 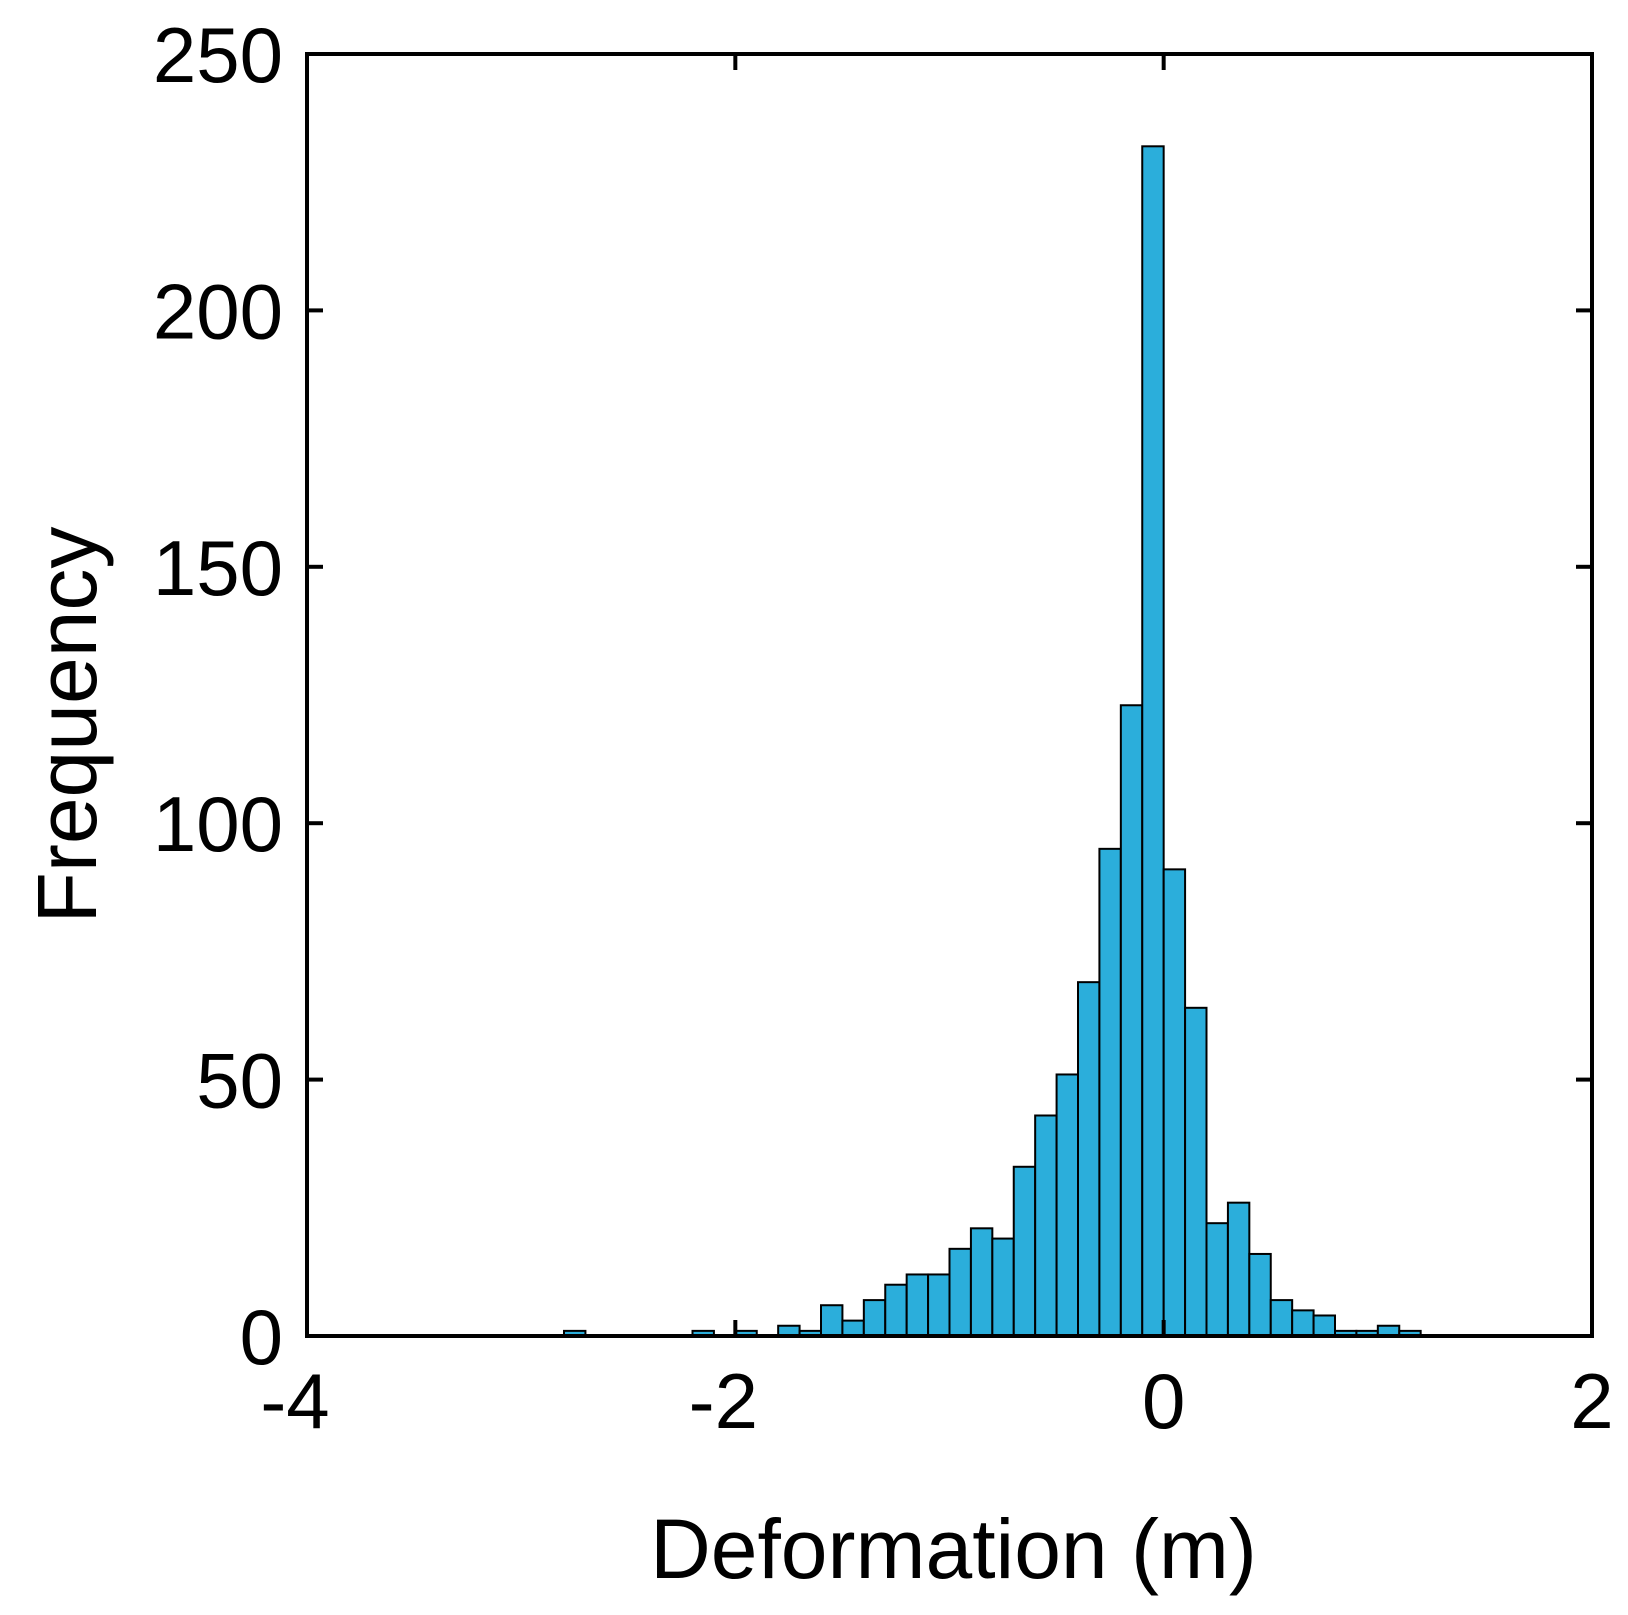 What do you see at coordinates (261, 1337) in the screenshot?
I see `y-tick-label: 0` at bounding box center [261, 1337].